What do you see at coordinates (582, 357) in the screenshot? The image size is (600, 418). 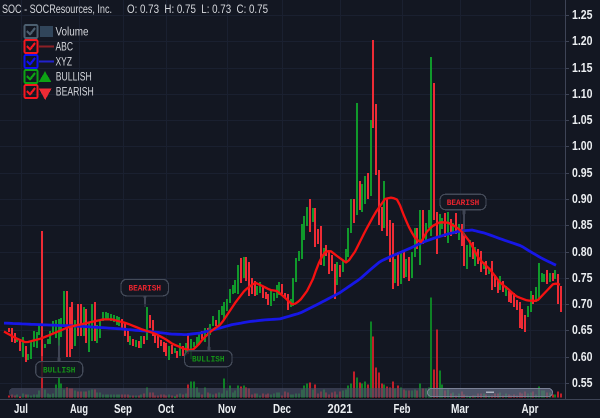 I see `svg-text: 0.60` at bounding box center [582, 357].